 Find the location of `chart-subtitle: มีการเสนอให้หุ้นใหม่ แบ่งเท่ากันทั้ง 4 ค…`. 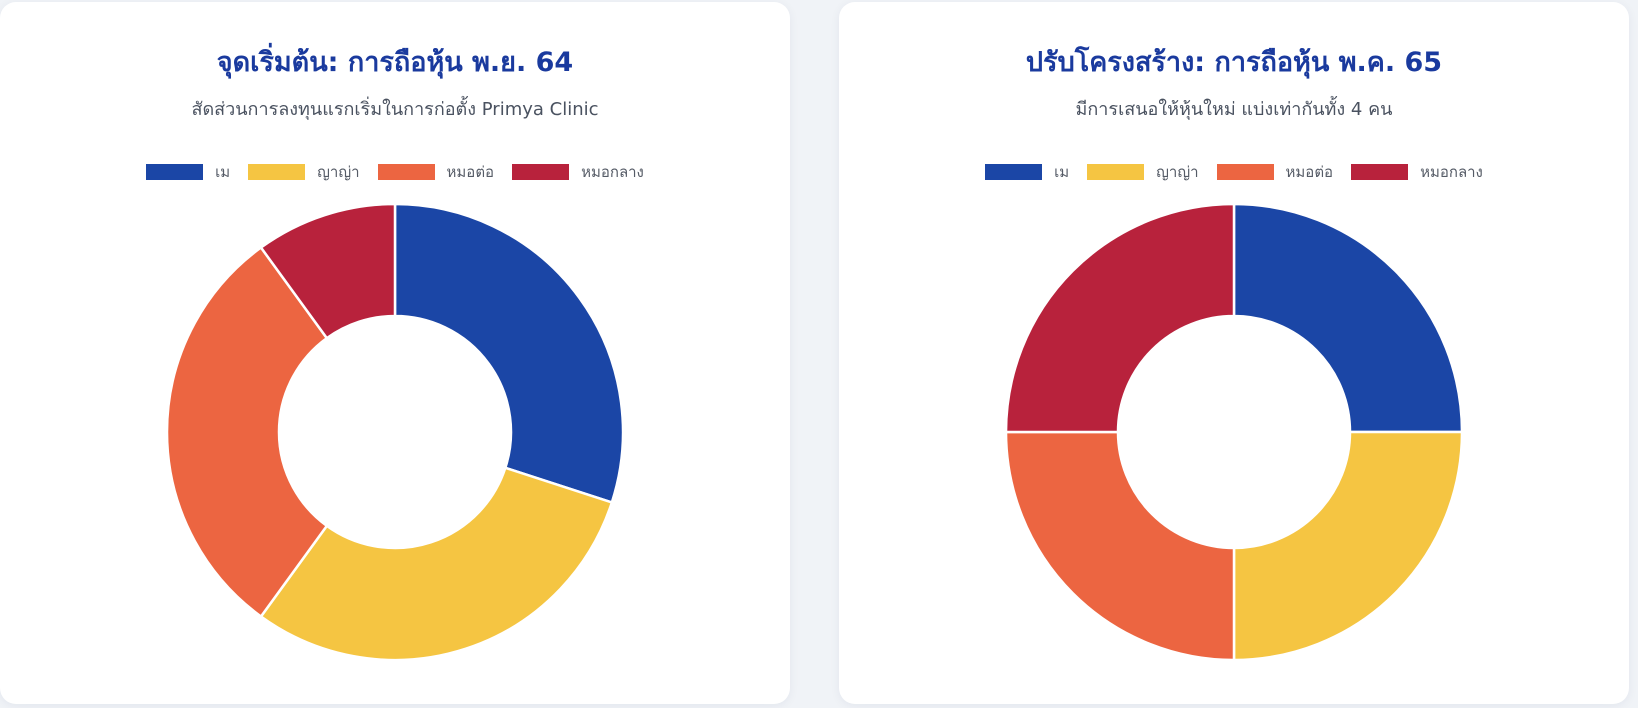

chart-subtitle: มีการเสนอให้หุ้นใหม่ แบ่งเท่ากันทั้ง 4 ค… is located at coordinates (1234, 109).